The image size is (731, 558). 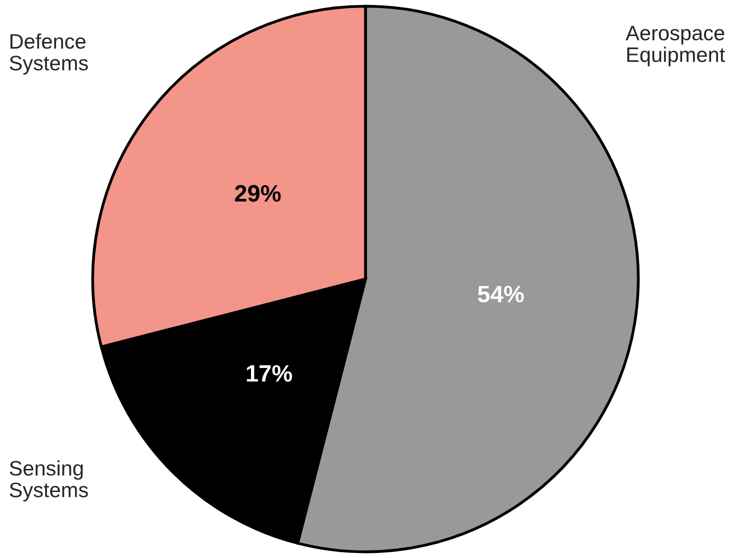 What do you see at coordinates (269, 373) in the screenshot?
I see `data-label: 17%` at bounding box center [269, 373].